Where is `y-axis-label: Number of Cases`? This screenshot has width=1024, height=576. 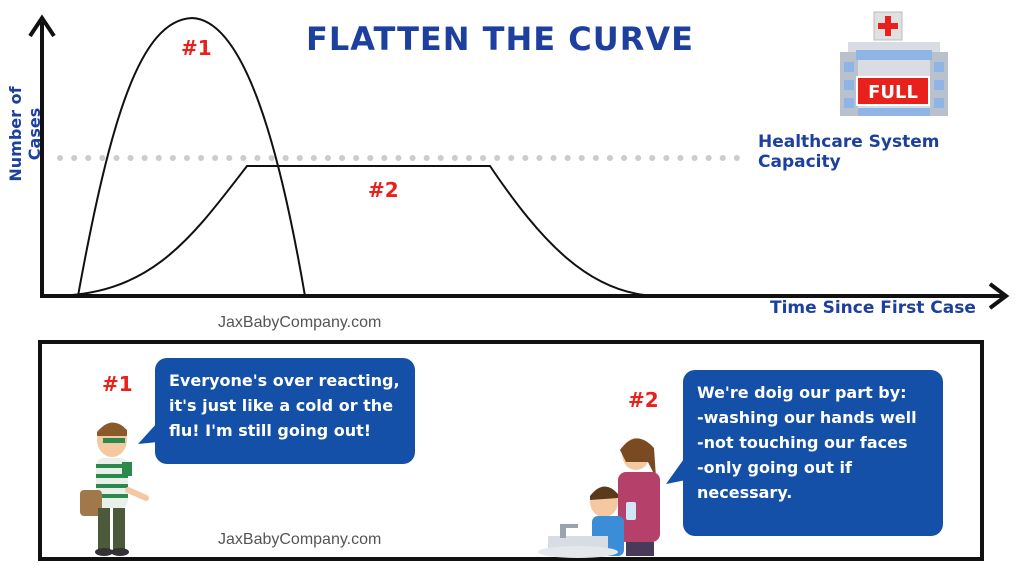
y-axis-label: Number of Cases is located at coordinates (25, 134).